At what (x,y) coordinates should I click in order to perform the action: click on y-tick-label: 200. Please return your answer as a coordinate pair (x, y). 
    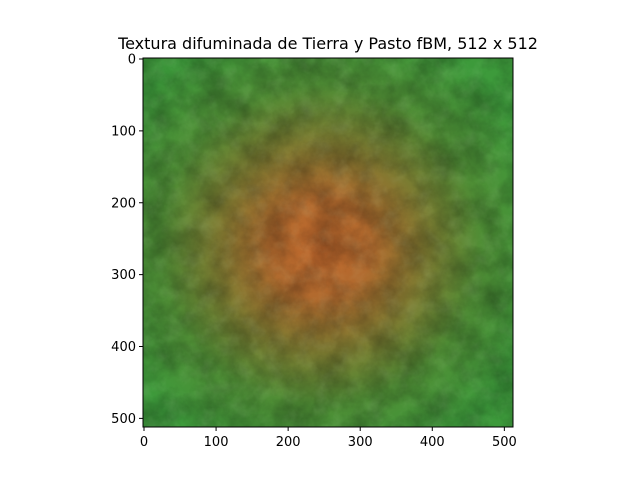
    Looking at the image, I should click on (123, 203).